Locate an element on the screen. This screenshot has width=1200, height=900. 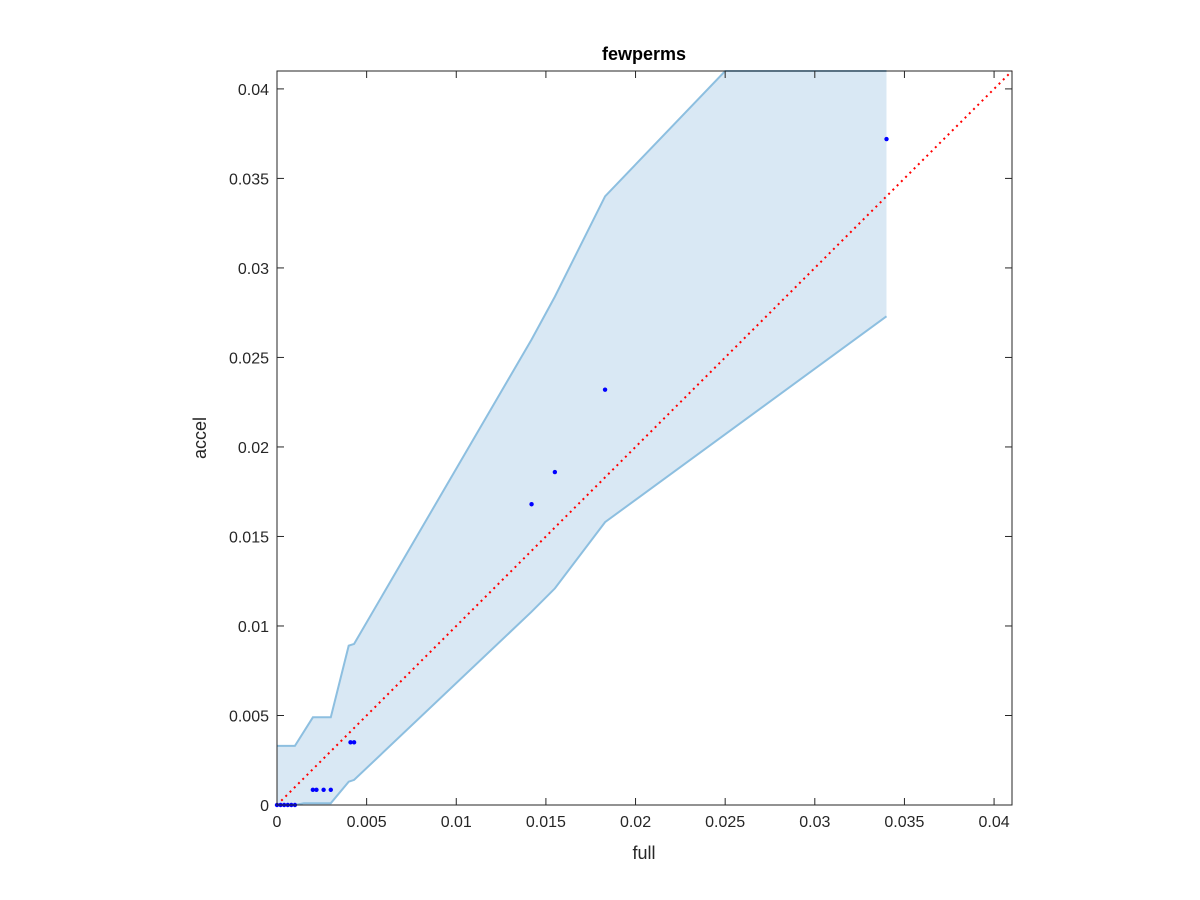
y-tick-label: 0.025 is located at coordinates (249, 358).